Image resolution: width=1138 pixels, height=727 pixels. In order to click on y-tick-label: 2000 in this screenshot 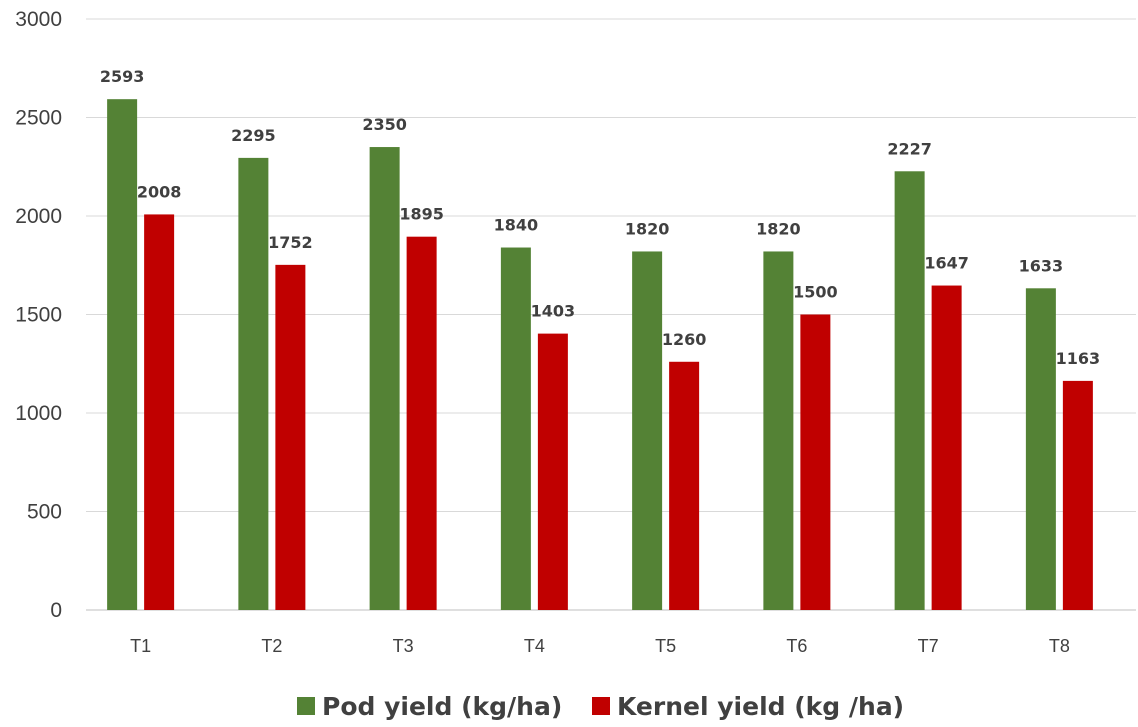, I will do `click(38, 216)`.